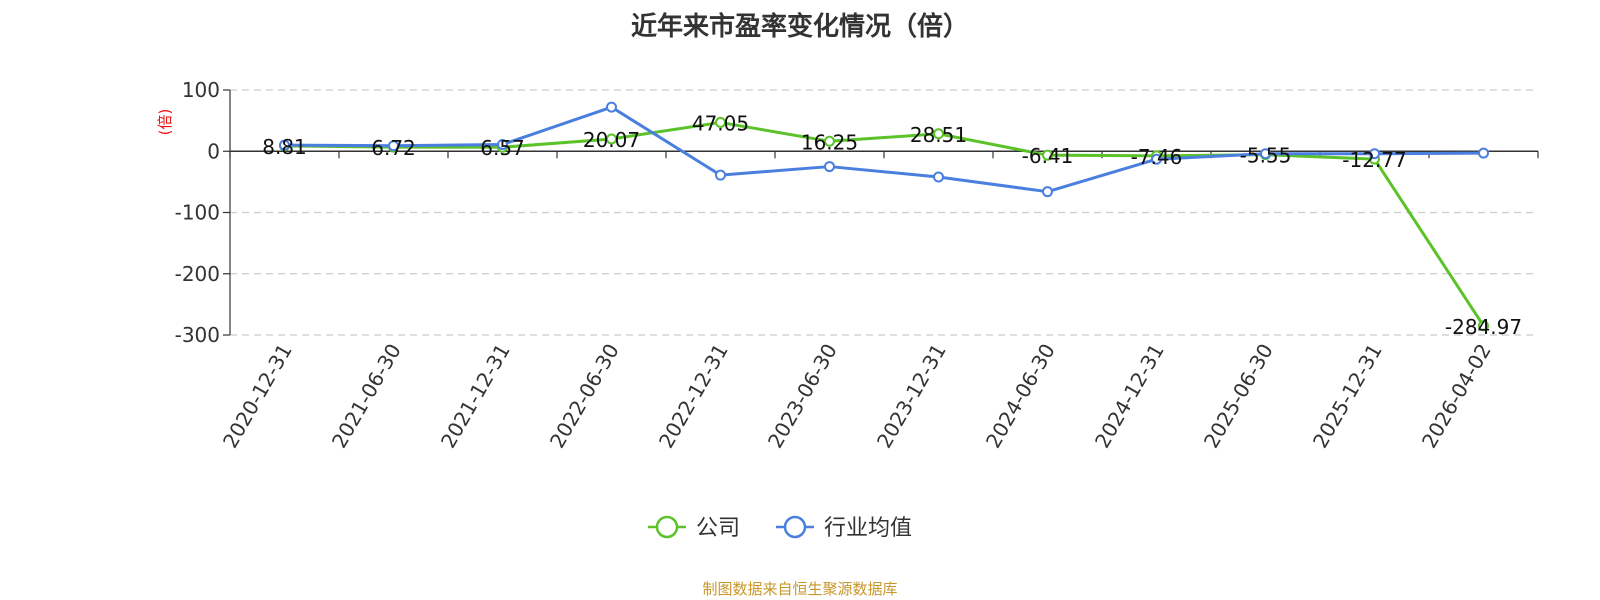 The height and width of the screenshot is (600, 1600). I want to click on y-tick-label: -300, so click(197, 335).